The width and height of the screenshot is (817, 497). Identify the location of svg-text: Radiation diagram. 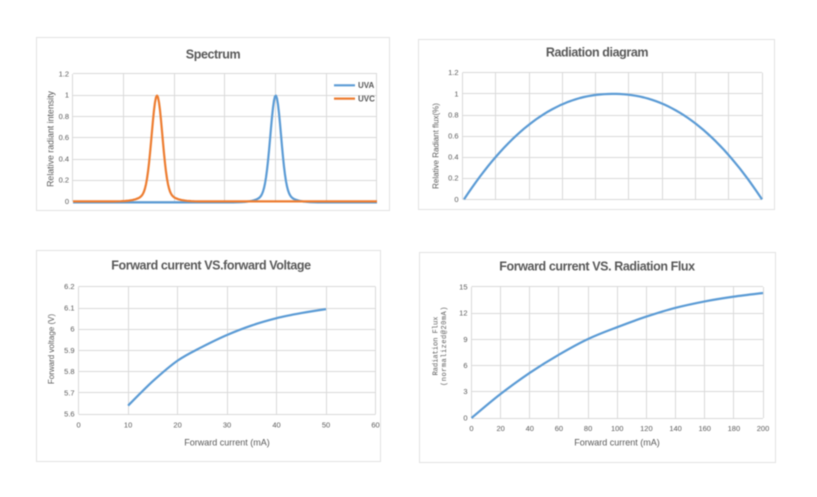
(597, 52).